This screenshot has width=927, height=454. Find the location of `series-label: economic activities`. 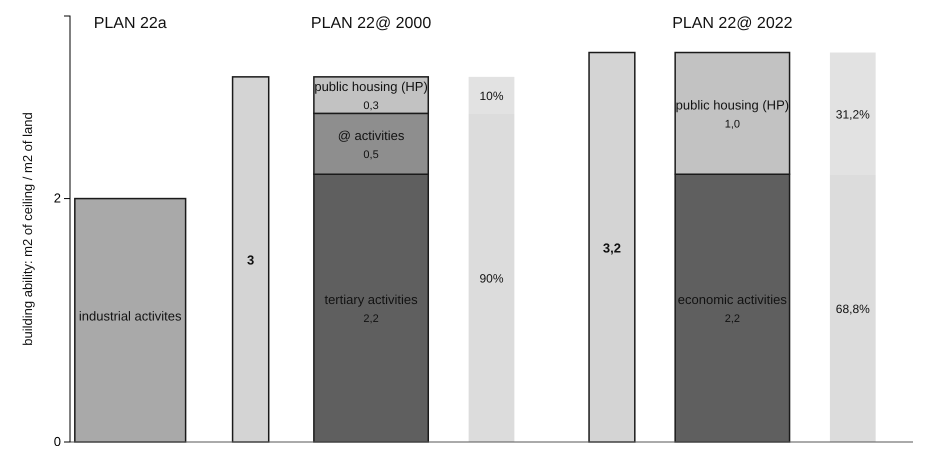

series-label: economic activities is located at coordinates (733, 300).